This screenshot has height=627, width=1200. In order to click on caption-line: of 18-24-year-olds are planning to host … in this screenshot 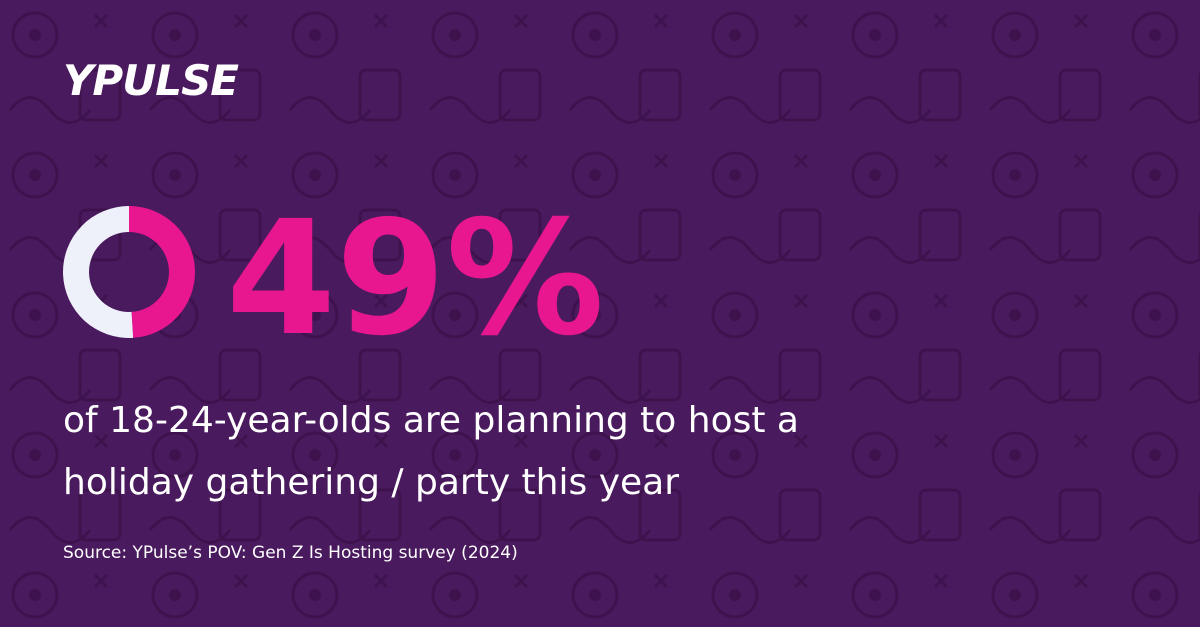, I will do `click(431, 420)`.